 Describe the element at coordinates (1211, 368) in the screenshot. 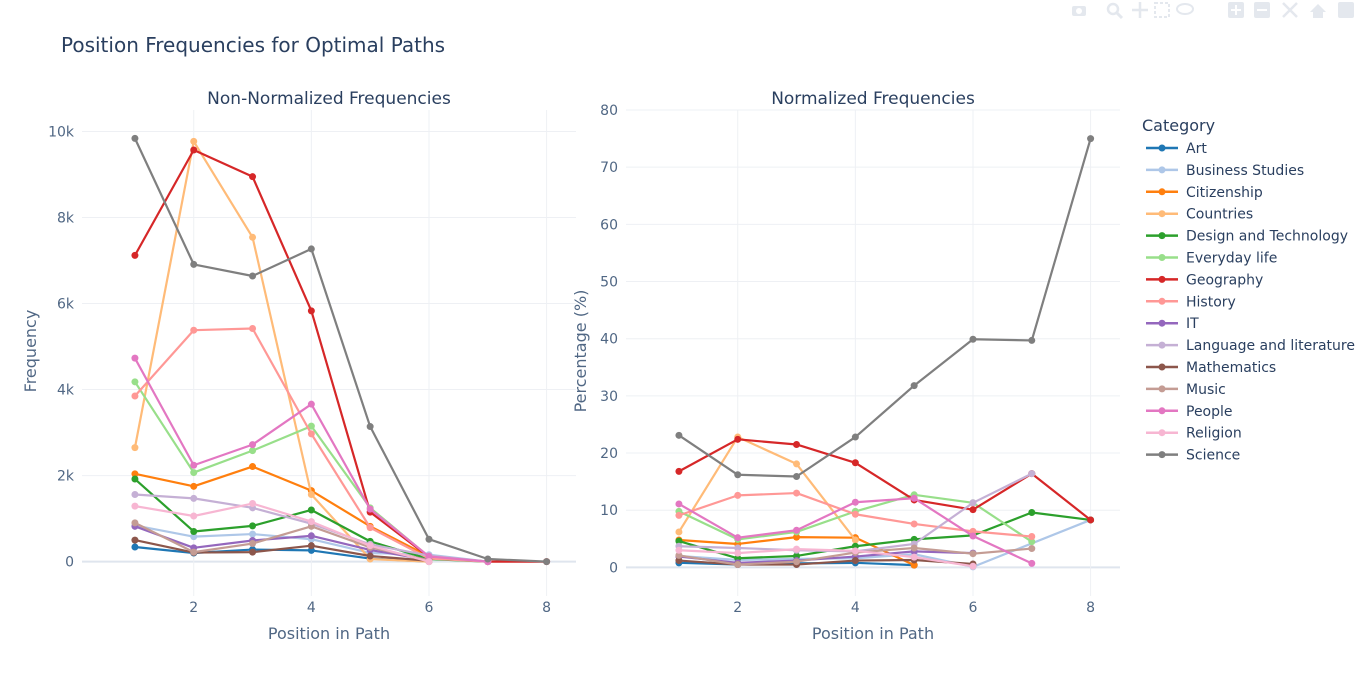

I see `legend-item-mathematics: Mathematics` at that location.